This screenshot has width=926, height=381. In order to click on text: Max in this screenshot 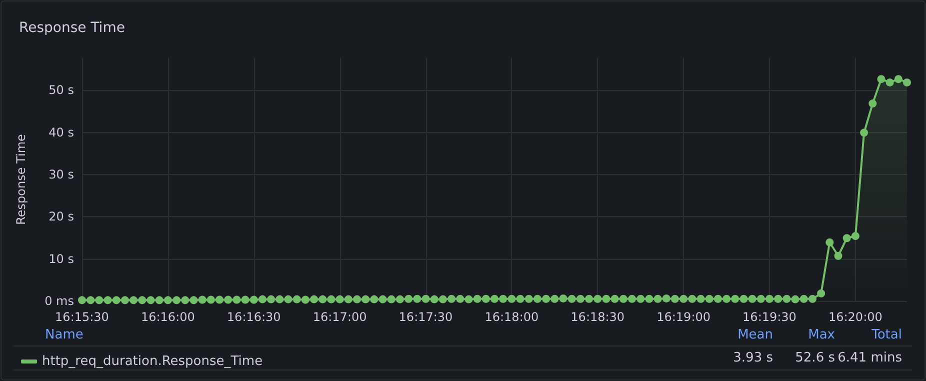, I will do `click(822, 335)`.